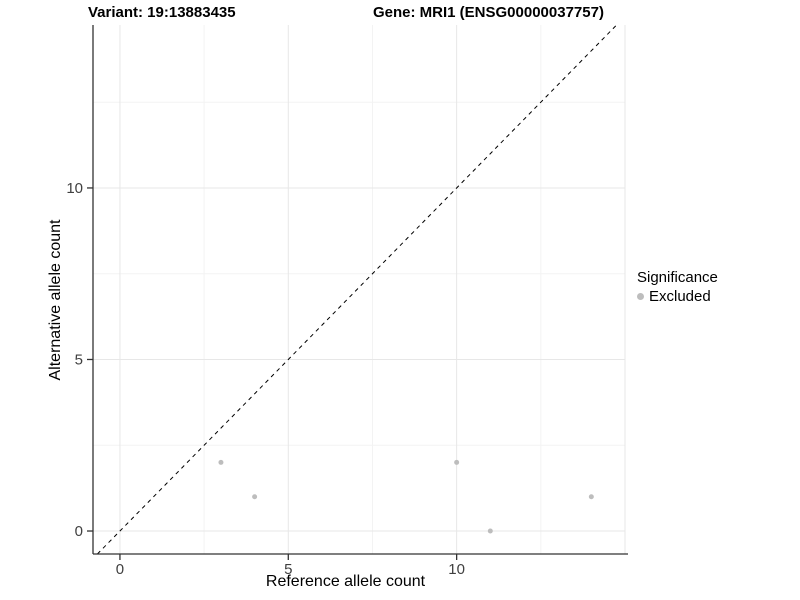 This screenshot has width=800, height=600. Describe the element at coordinates (345, 581) in the screenshot. I see `x-axis-label: Reference allele count` at that location.